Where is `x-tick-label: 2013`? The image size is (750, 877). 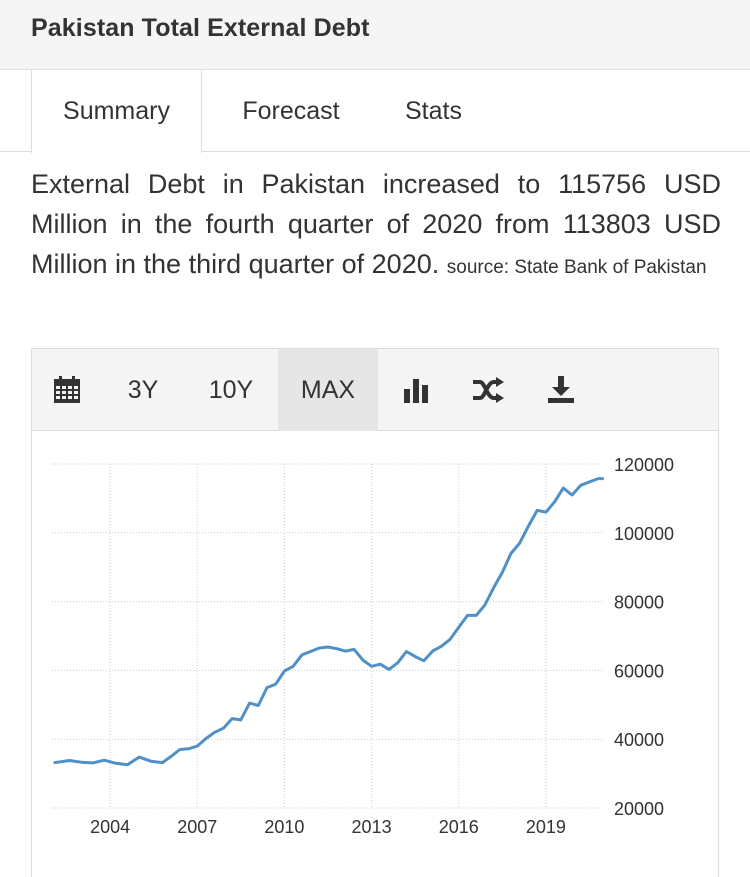
x-tick-label: 2013 is located at coordinates (372, 827).